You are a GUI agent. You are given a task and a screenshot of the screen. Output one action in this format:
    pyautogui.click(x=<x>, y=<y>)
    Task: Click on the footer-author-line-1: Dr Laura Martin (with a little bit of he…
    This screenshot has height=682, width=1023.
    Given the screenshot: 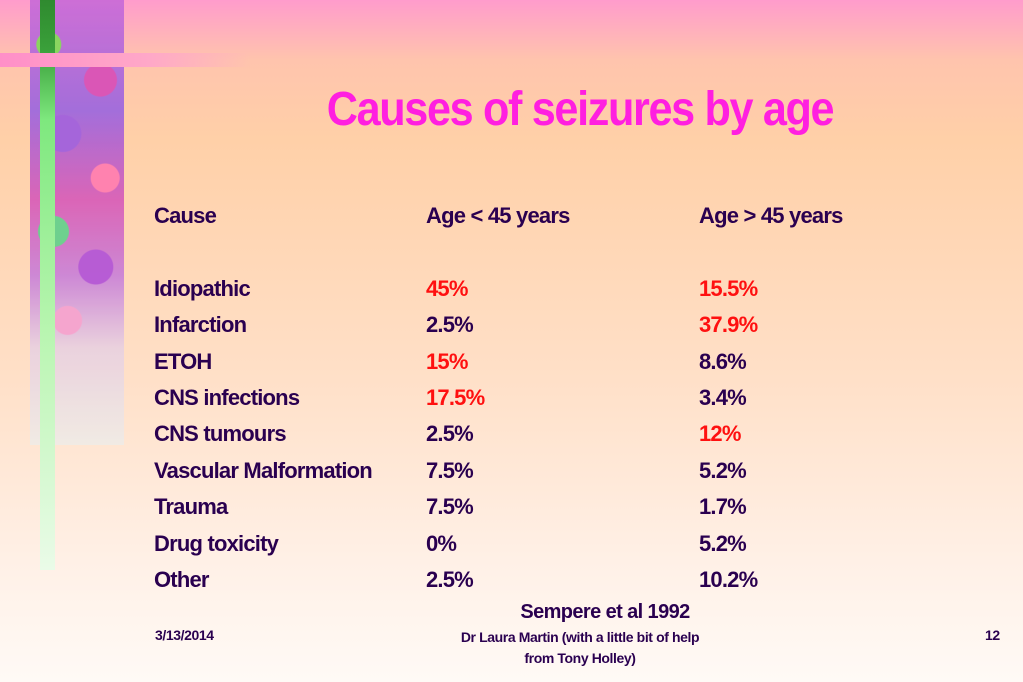 What is the action you would take?
    pyautogui.click(x=580, y=637)
    